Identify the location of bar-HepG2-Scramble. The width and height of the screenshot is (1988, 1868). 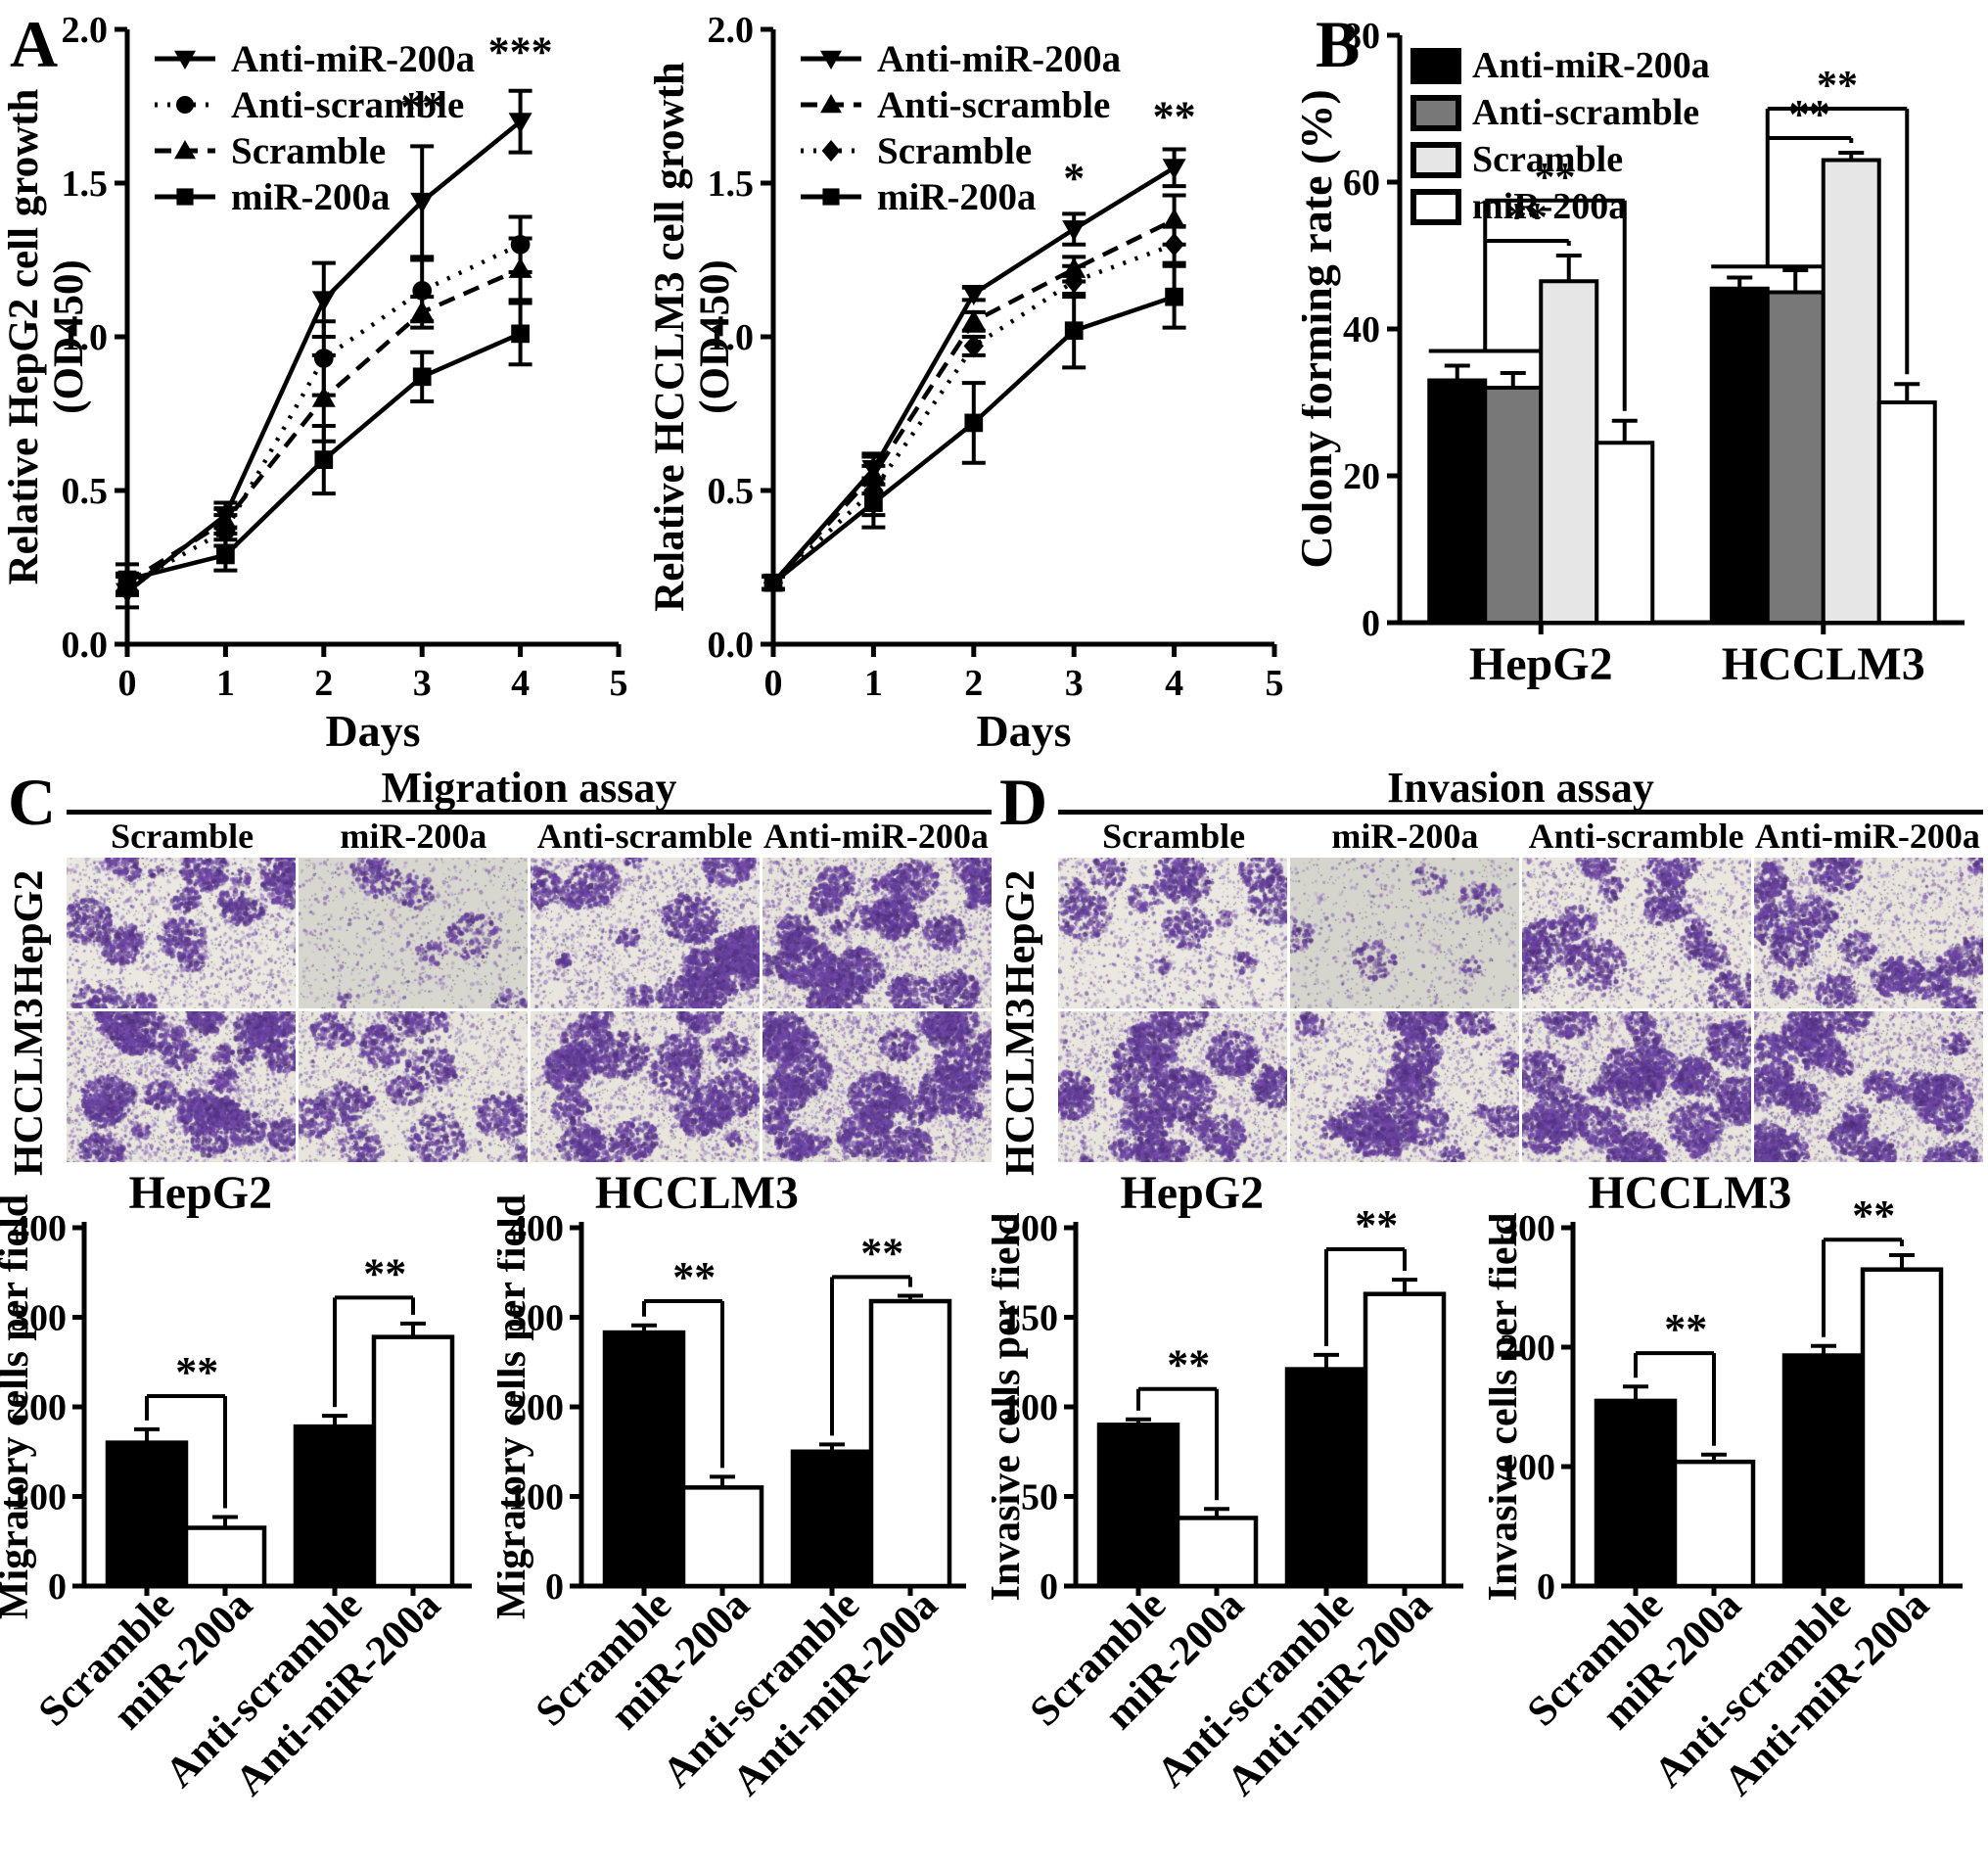
(1569, 452).